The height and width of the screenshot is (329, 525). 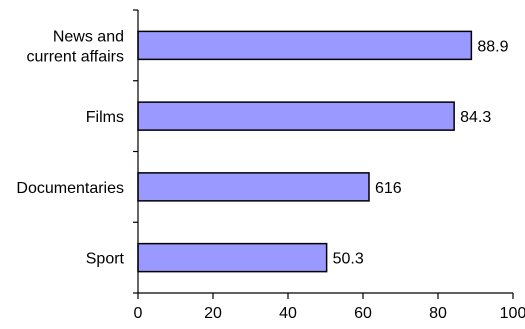 I want to click on value-label-2: 616, so click(x=388, y=188).